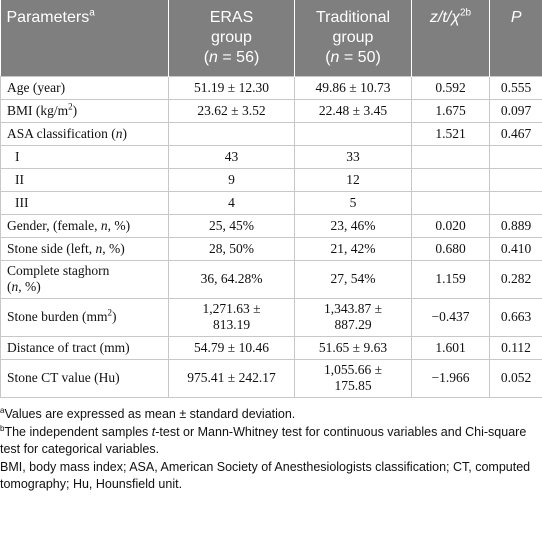 The height and width of the screenshot is (555, 542). Describe the element at coordinates (84, 179) in the screenshot. I see `cell-parameter: II` at that location.